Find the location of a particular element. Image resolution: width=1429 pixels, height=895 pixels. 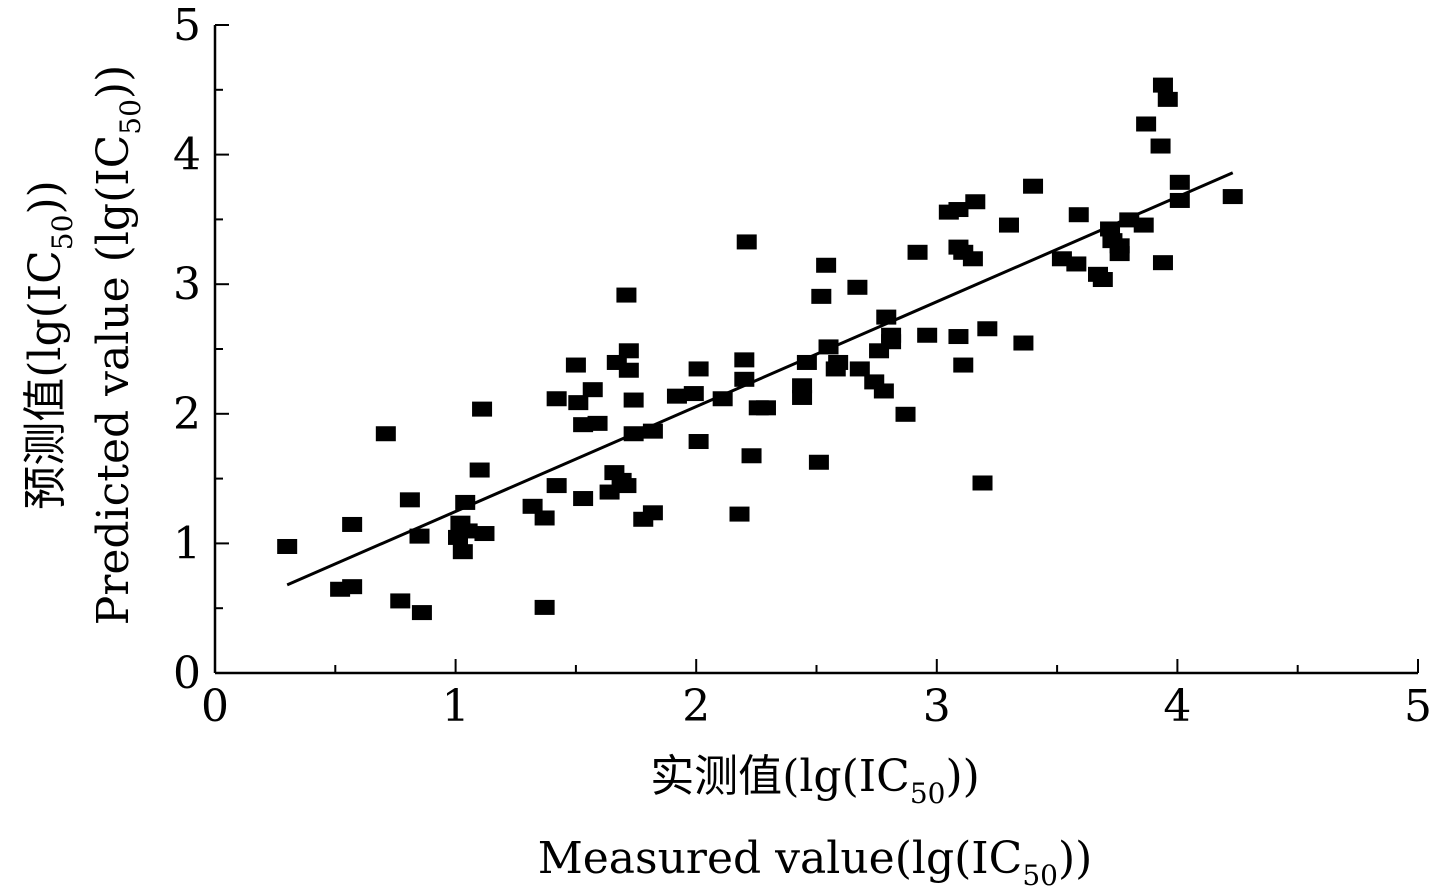

y-tick-label: 4 is located at coordinates (187, 155).